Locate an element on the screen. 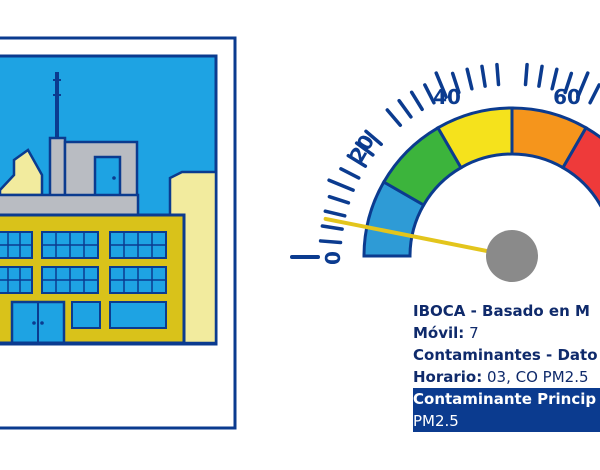 The width and height of the screenshot is (600, 470). tick-label-20: 20 is located at coordinates (362, 148).